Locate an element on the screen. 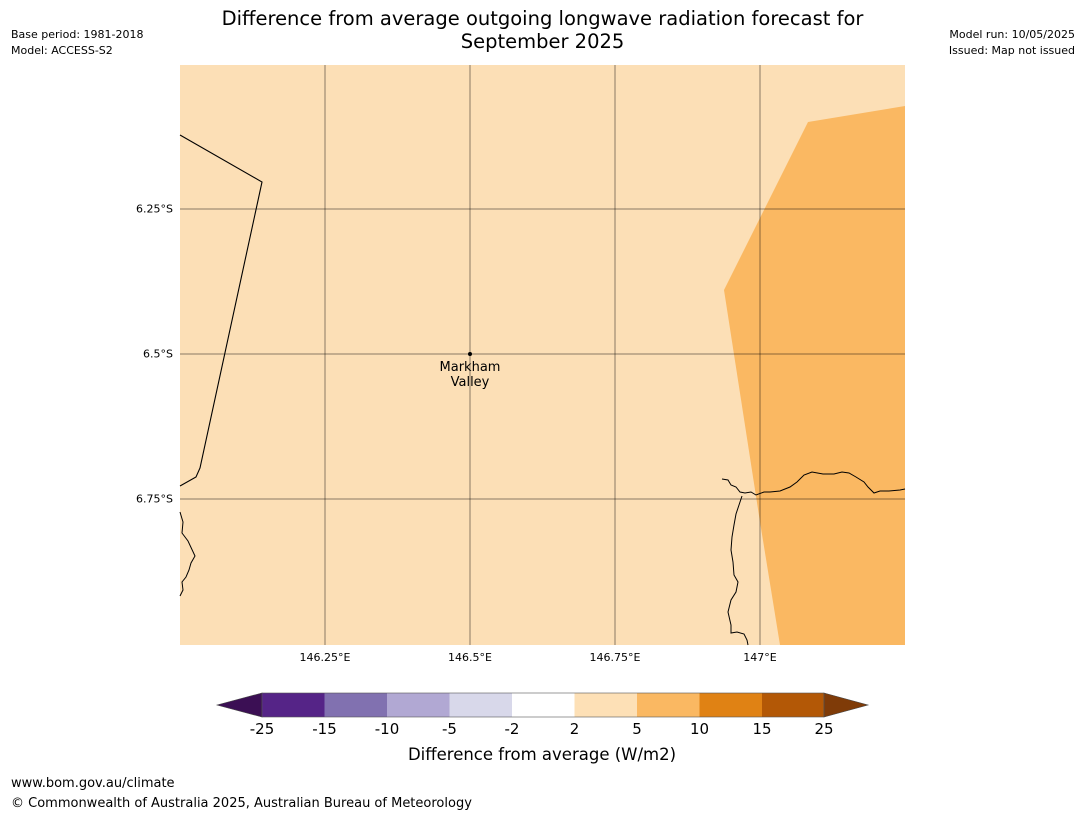 The width and height of the screenshot is (1085, 816). colorbar-tick: -15 is located at coordinates (324, 729).